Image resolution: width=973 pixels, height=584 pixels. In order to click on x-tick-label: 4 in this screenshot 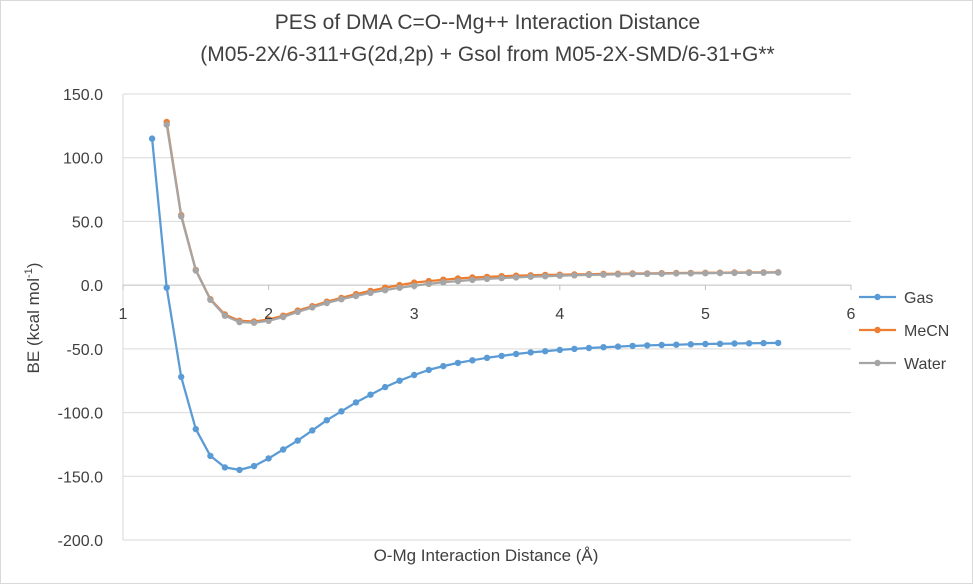, I will do `click(559, 314)`.